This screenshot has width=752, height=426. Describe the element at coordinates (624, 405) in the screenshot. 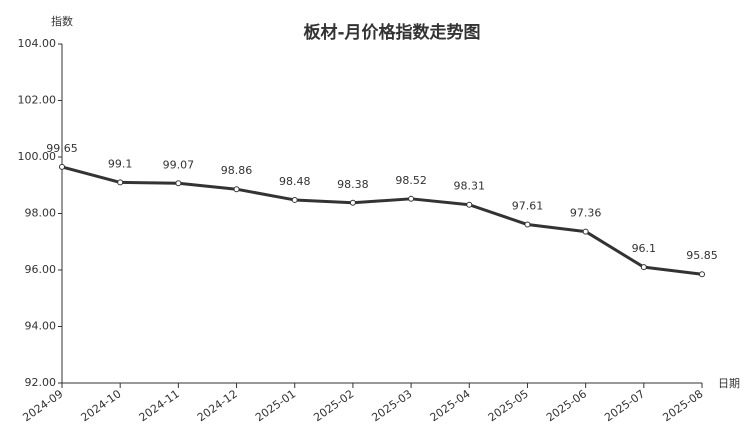

I see `x-tick-label: 2025-07` at that location.